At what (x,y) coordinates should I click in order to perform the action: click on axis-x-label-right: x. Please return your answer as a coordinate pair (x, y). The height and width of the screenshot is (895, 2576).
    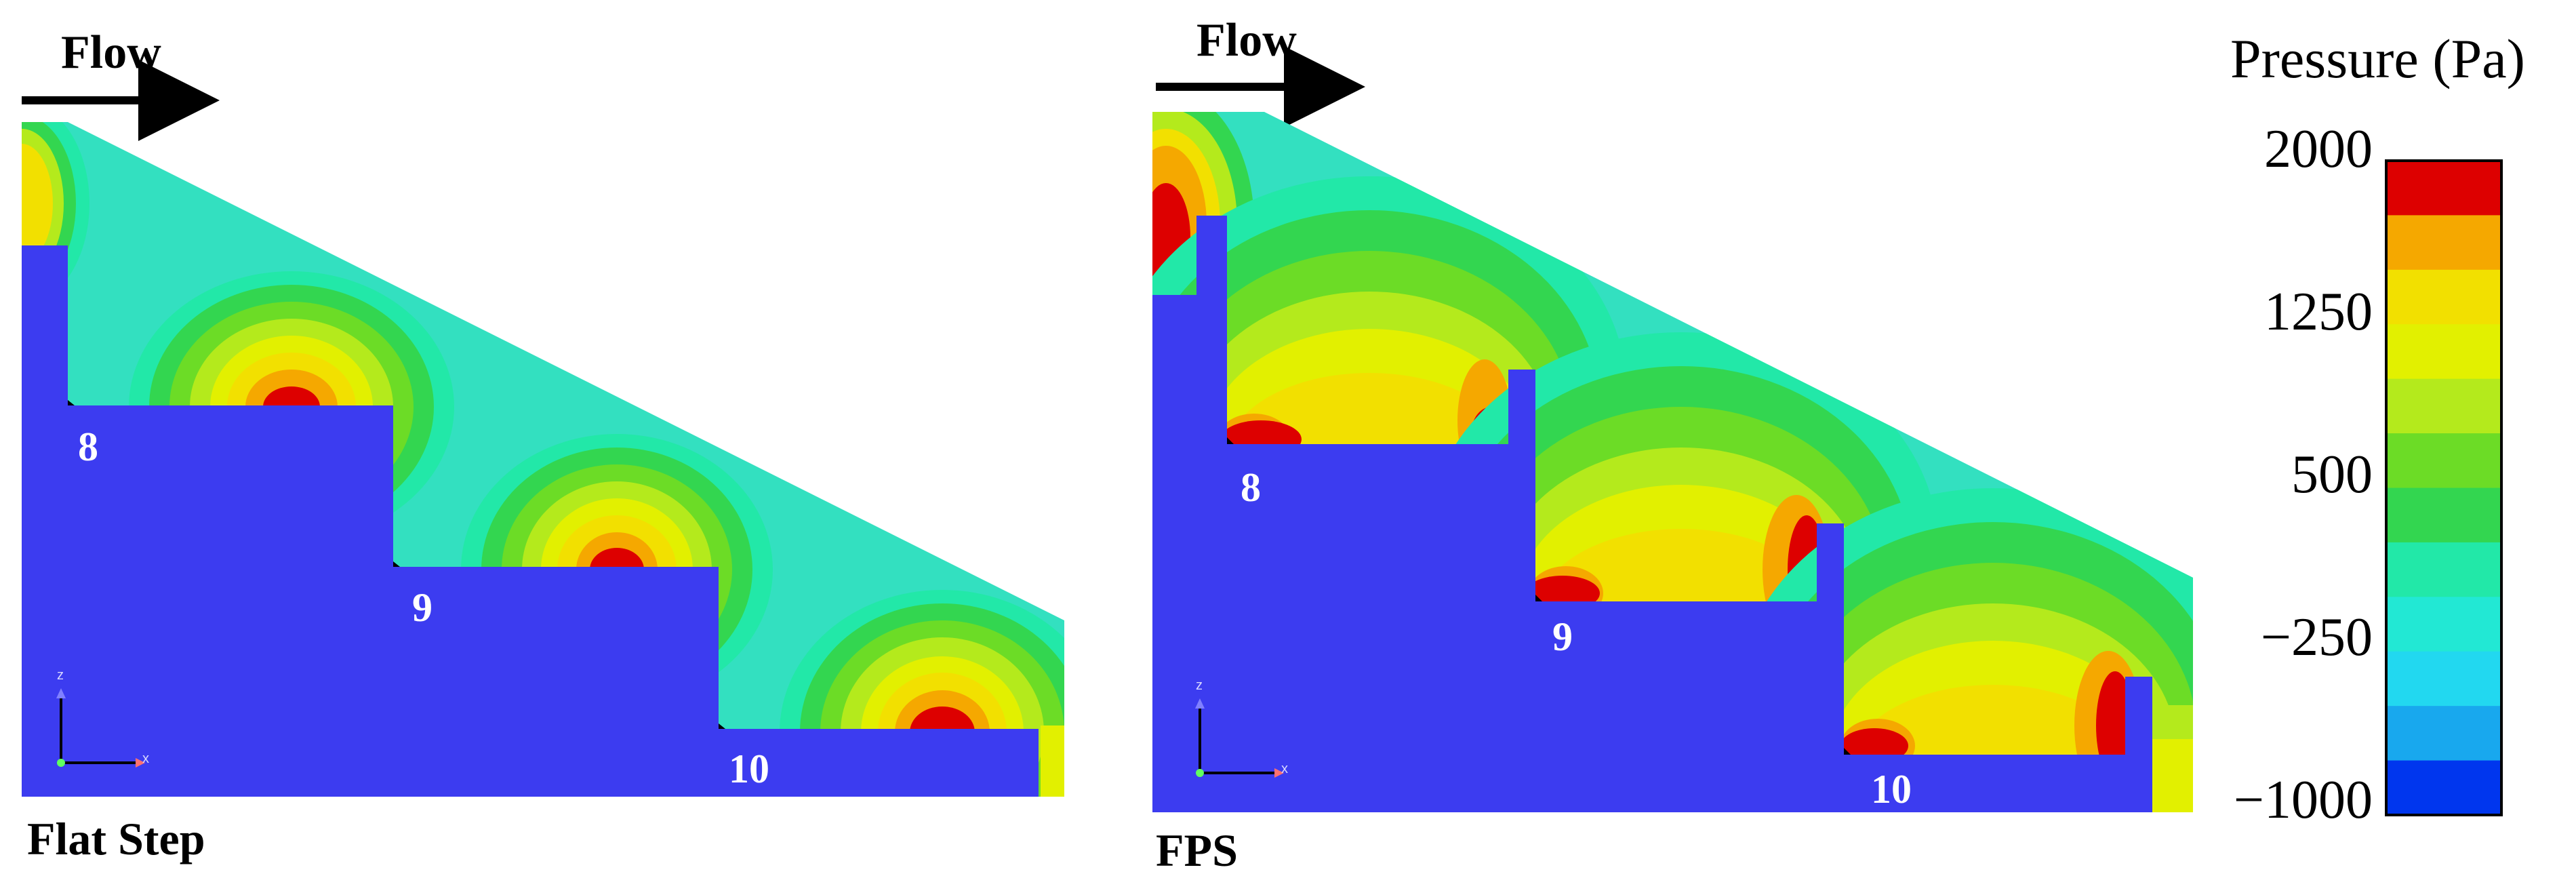
    Looking at the image, I should click on (1284, 768).